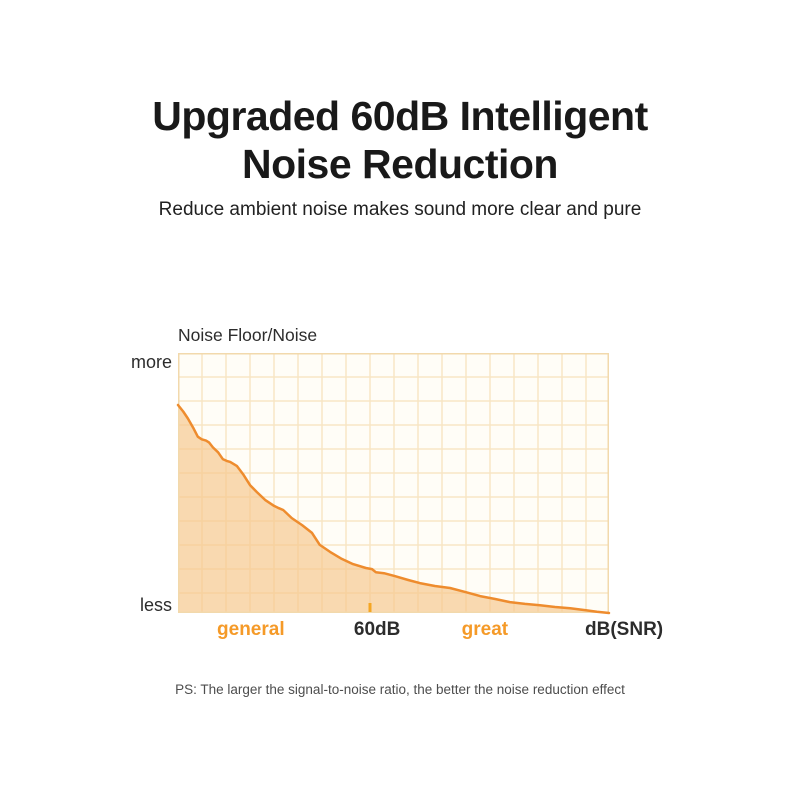 This screenshot has width=800, height=800. Describe the element at coordinates (400, 116) in the screenshot. I see `page-title-line1: Upgraded 60dB Intelligent` at that location.